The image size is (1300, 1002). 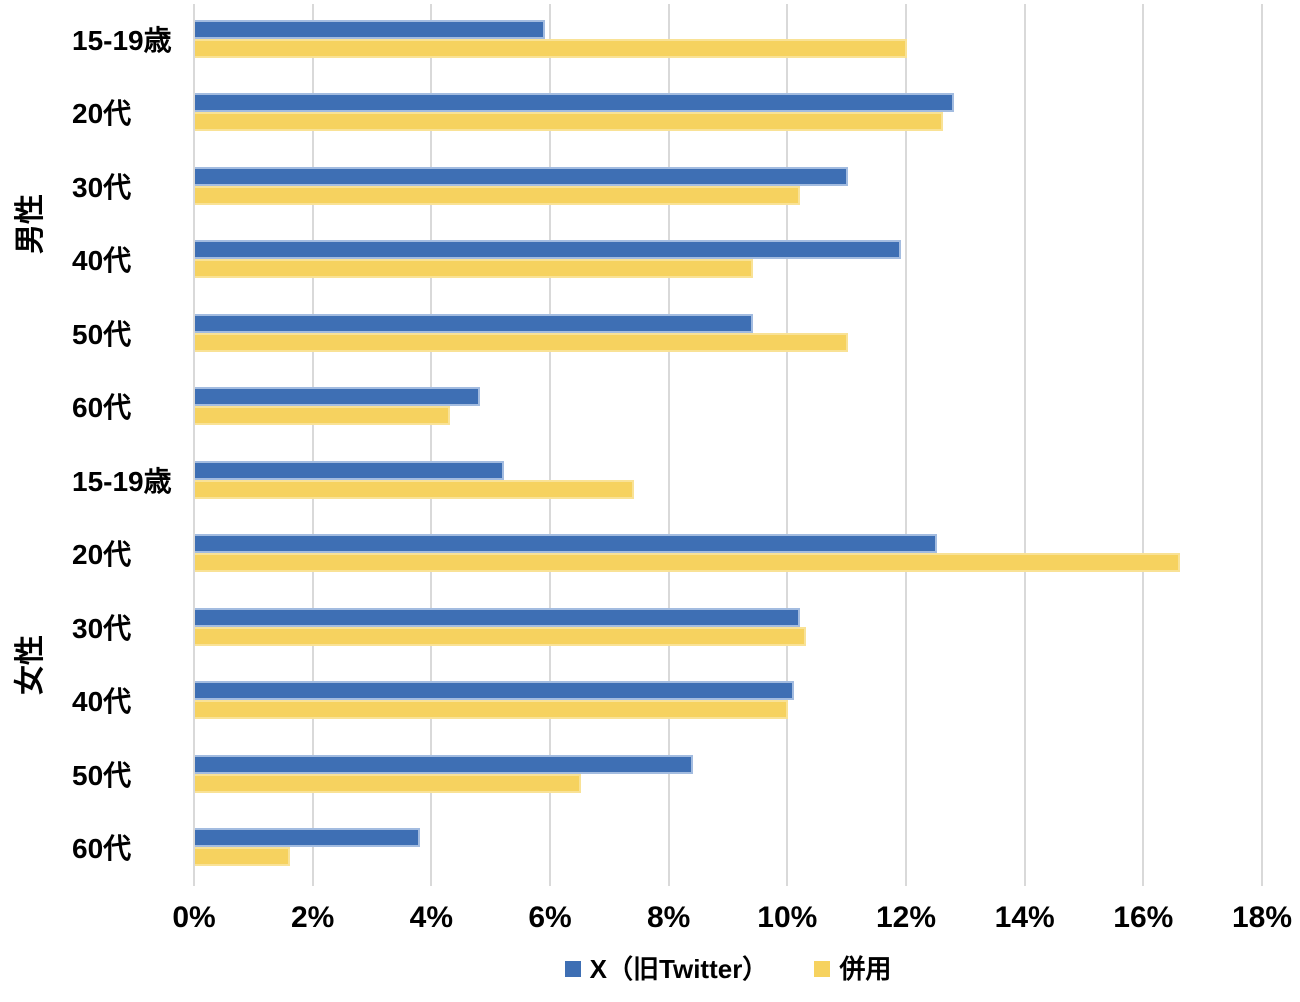 What do you see at coordinates (312, 917) in the screenshot?
I see `x-axis-tick-label: 2%` at bounding box center [312, 917].